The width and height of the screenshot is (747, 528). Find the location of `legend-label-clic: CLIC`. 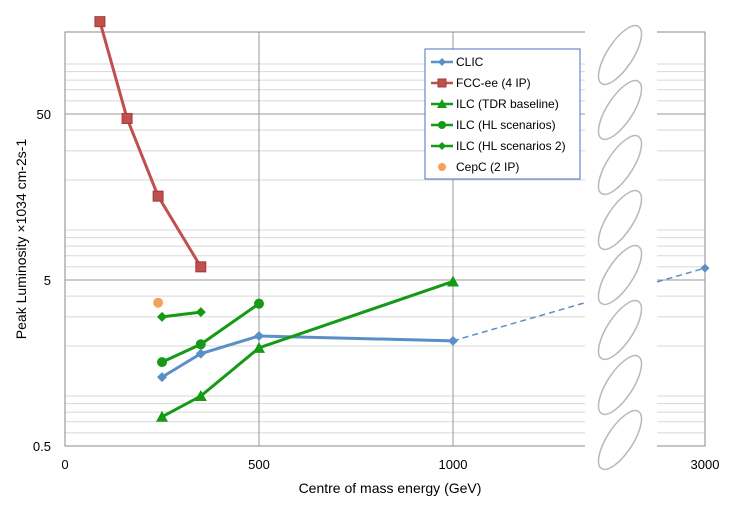

legend-label-clic: CLIC is located at coordinates (470, 62).